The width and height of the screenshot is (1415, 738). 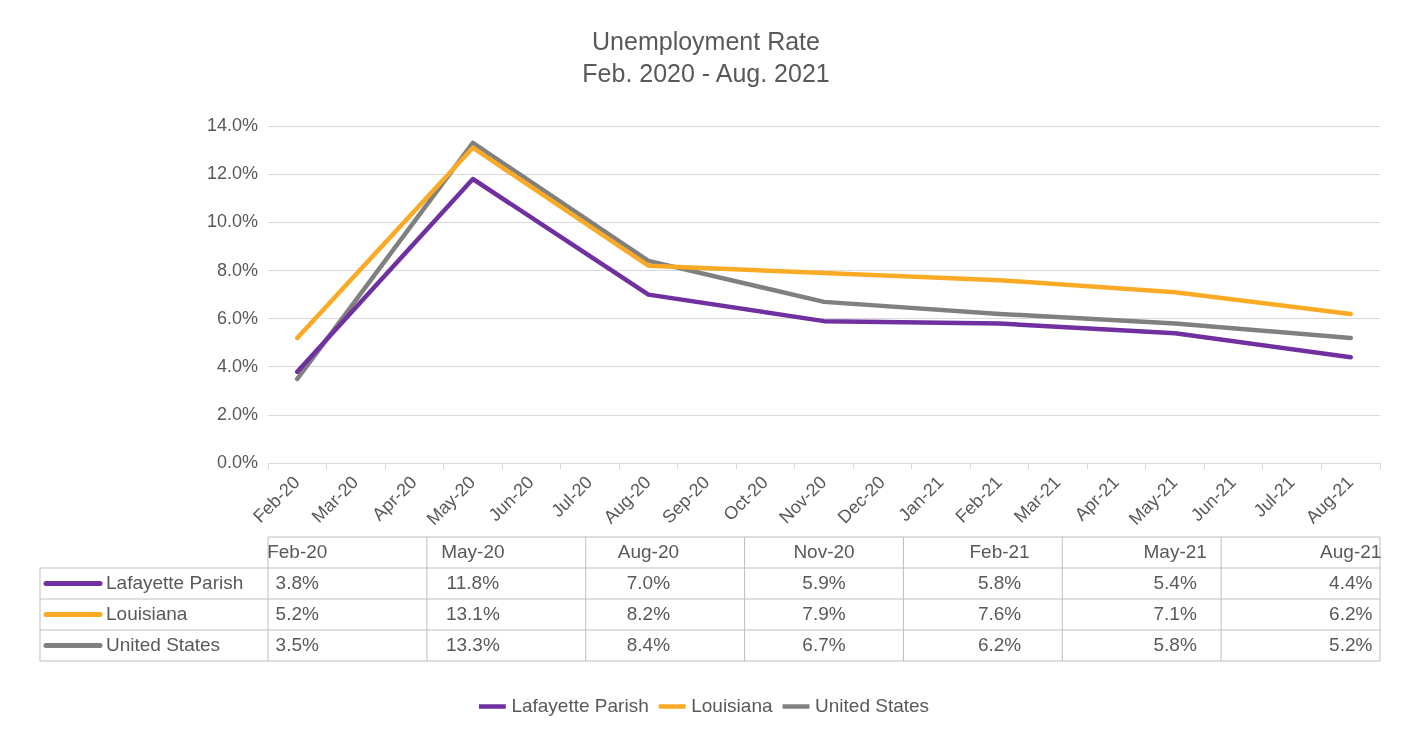 What do you see at coordinates (999, 613) in the screenshot?
I see `data-label: 7.6%` at bounding box center [999, 613].